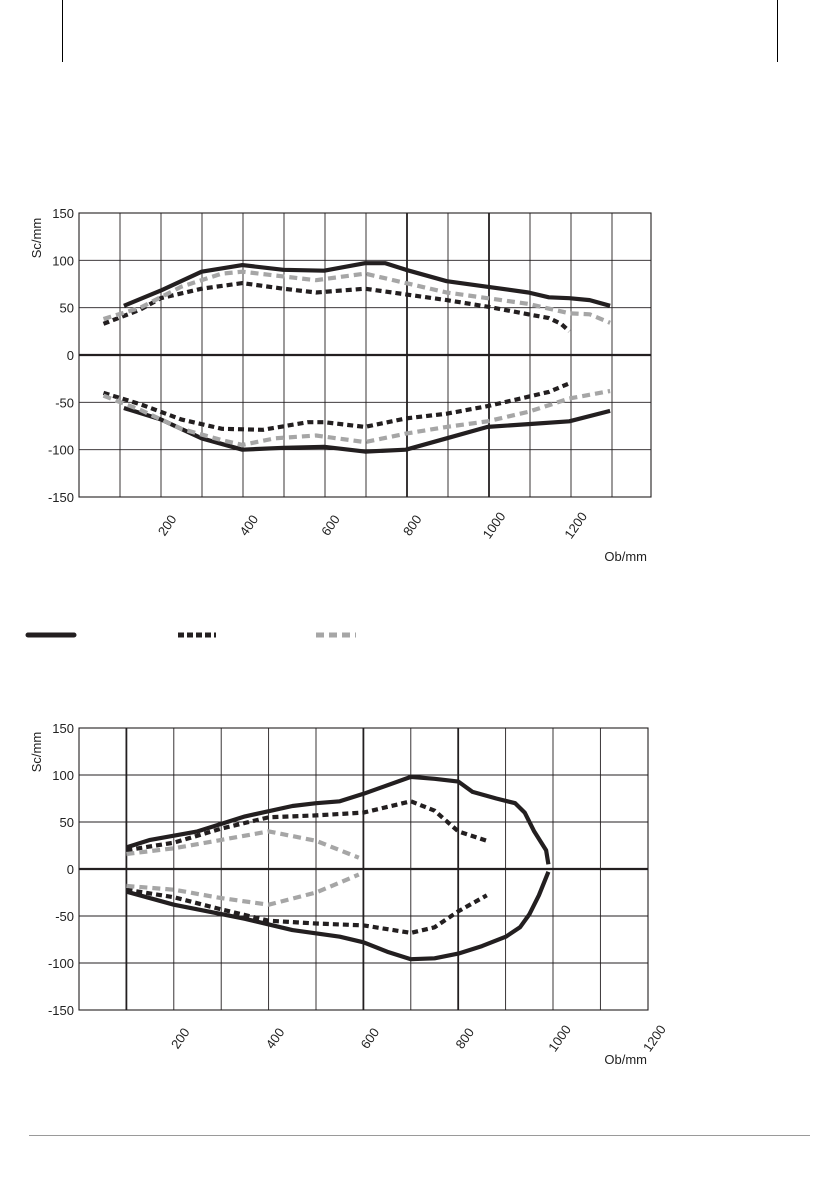  Describe the element at coordinates (370, 1038) in the screenshot. I see `x-tick-label: 600` at that location.